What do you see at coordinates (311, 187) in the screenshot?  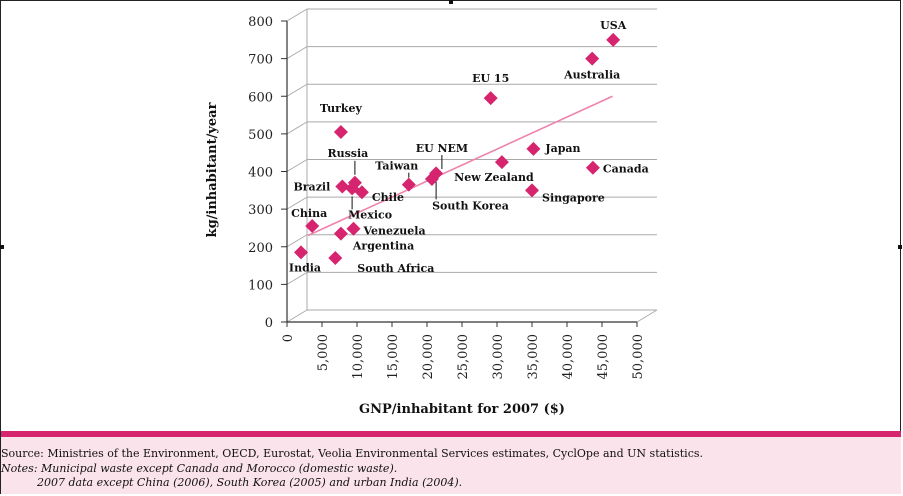 I see `point-label-brazil: Brazil` at bounding box center [311, 187].